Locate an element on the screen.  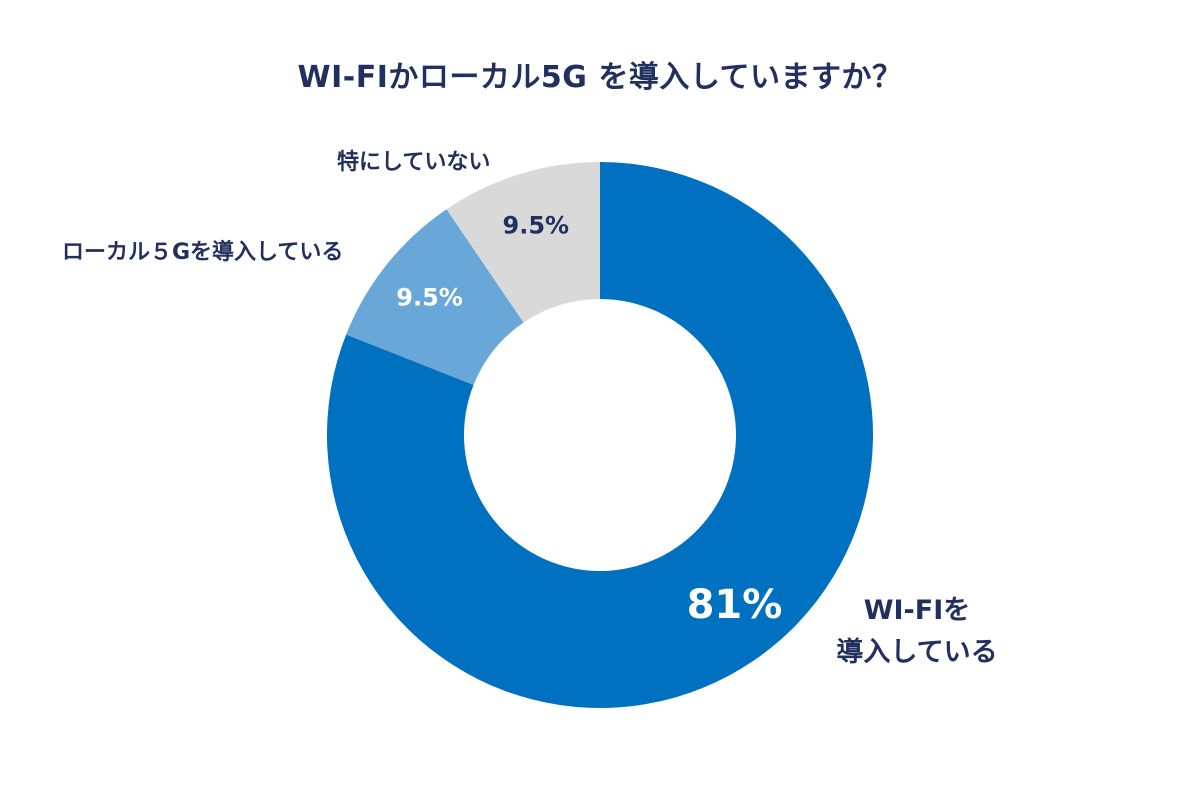
slice-label-wifi-line2: 導入している is located at coordinates (917, 652).